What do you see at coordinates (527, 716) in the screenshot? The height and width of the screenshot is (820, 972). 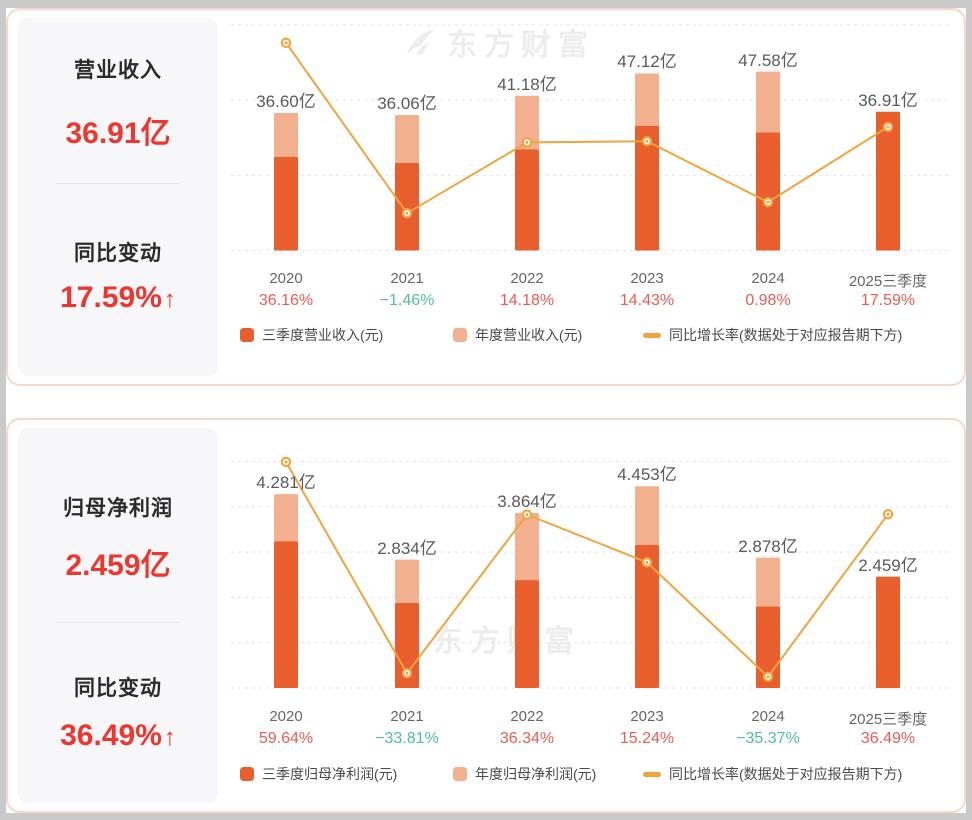 I see `category-label-2022: 2022` at bounding box center [527, 716].